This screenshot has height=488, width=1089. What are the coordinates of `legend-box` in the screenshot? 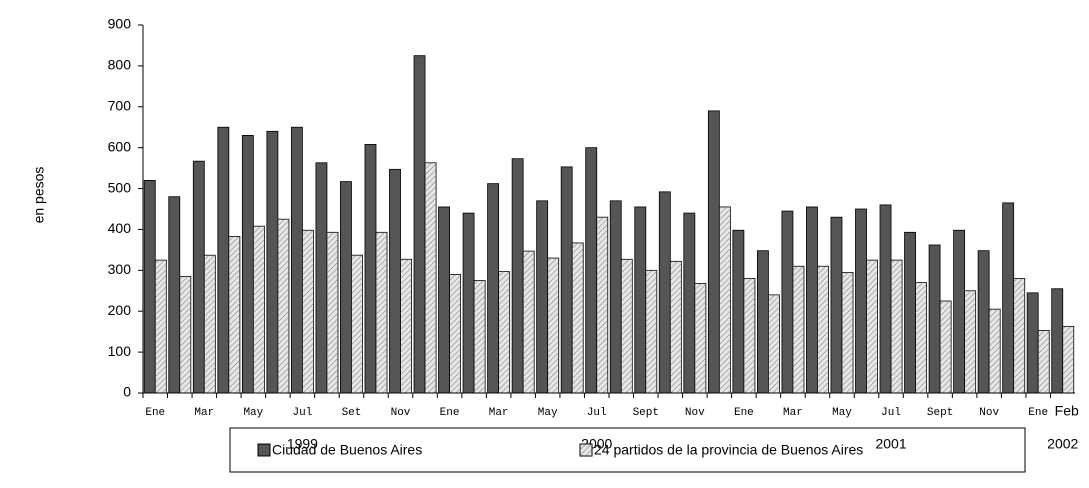 It's located at (627, 450).